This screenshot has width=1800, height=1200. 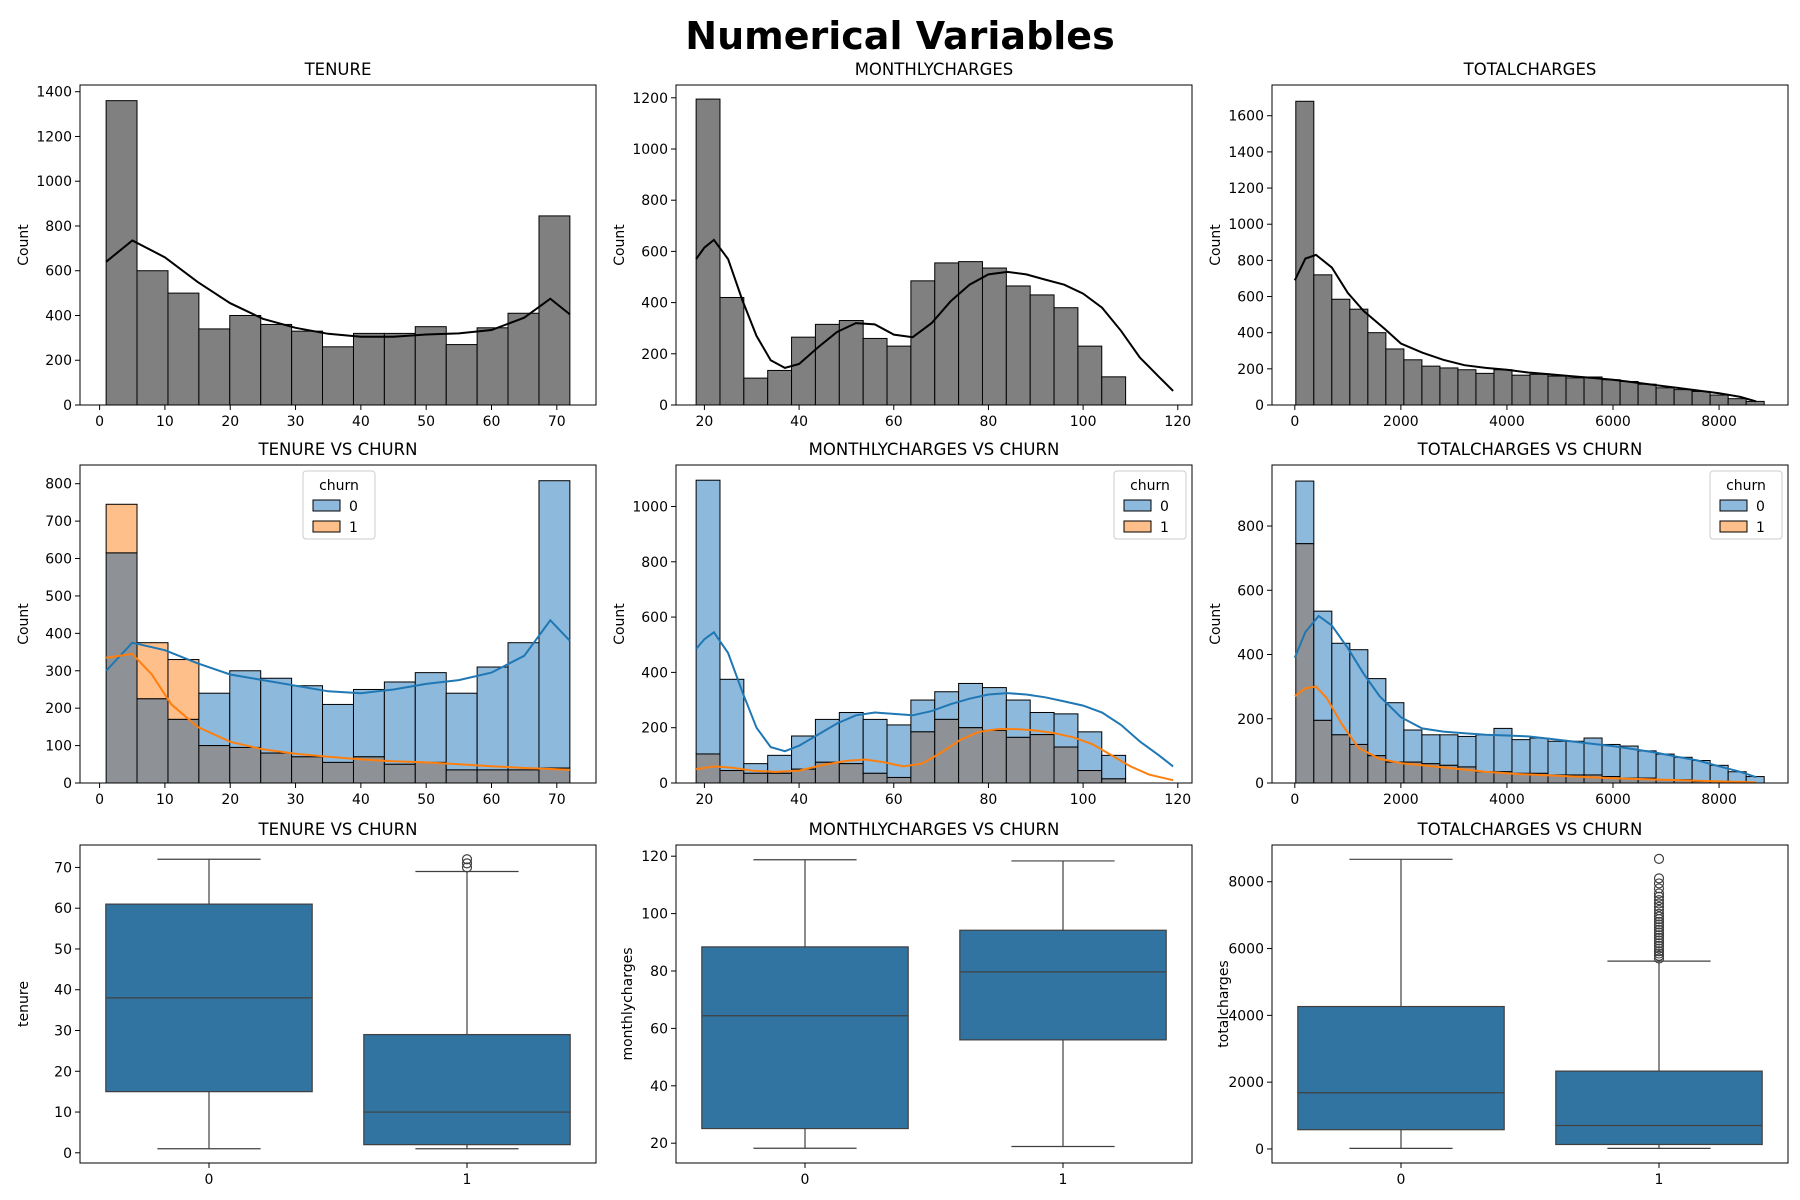 What do you see at coordinates (63, 991) in the screenshot?
I see `y-tick-label: 40` at bounding box center [63, 991].